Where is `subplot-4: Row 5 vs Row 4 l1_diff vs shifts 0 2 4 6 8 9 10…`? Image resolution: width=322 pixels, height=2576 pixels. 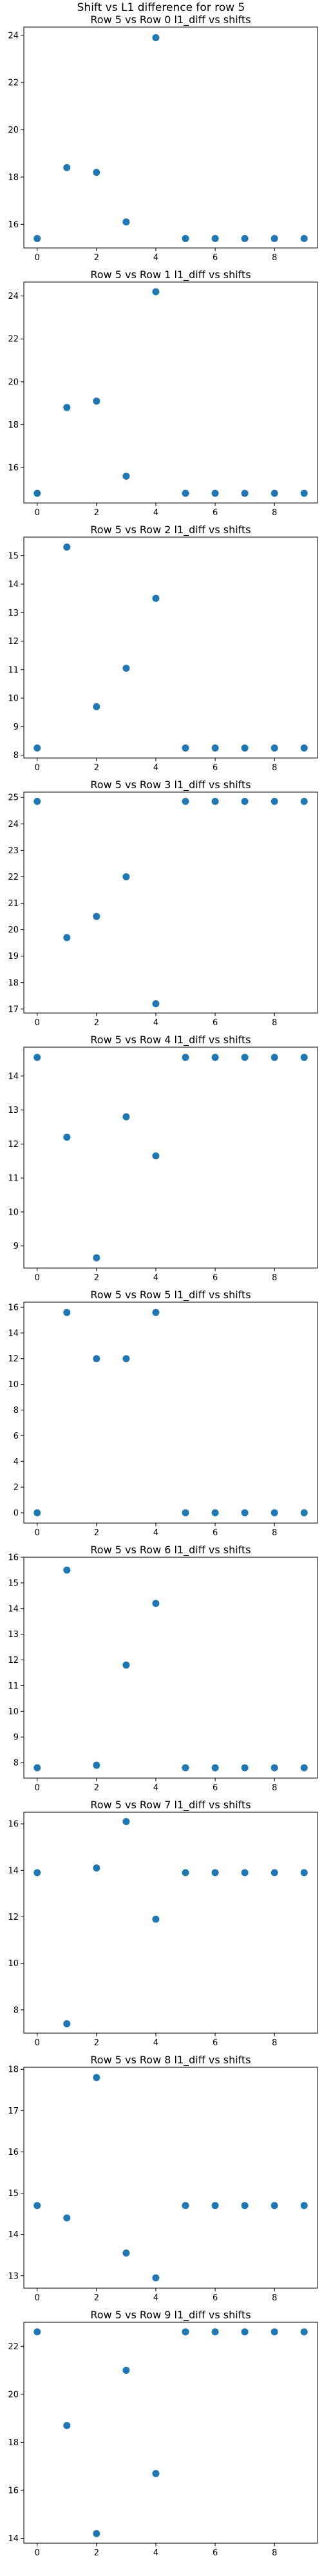
subplot-4: Row 5 vs Row 4 l1_diff vs shifts 0 2 4 6 8 9 10… is located at coordinates (163, 1158).